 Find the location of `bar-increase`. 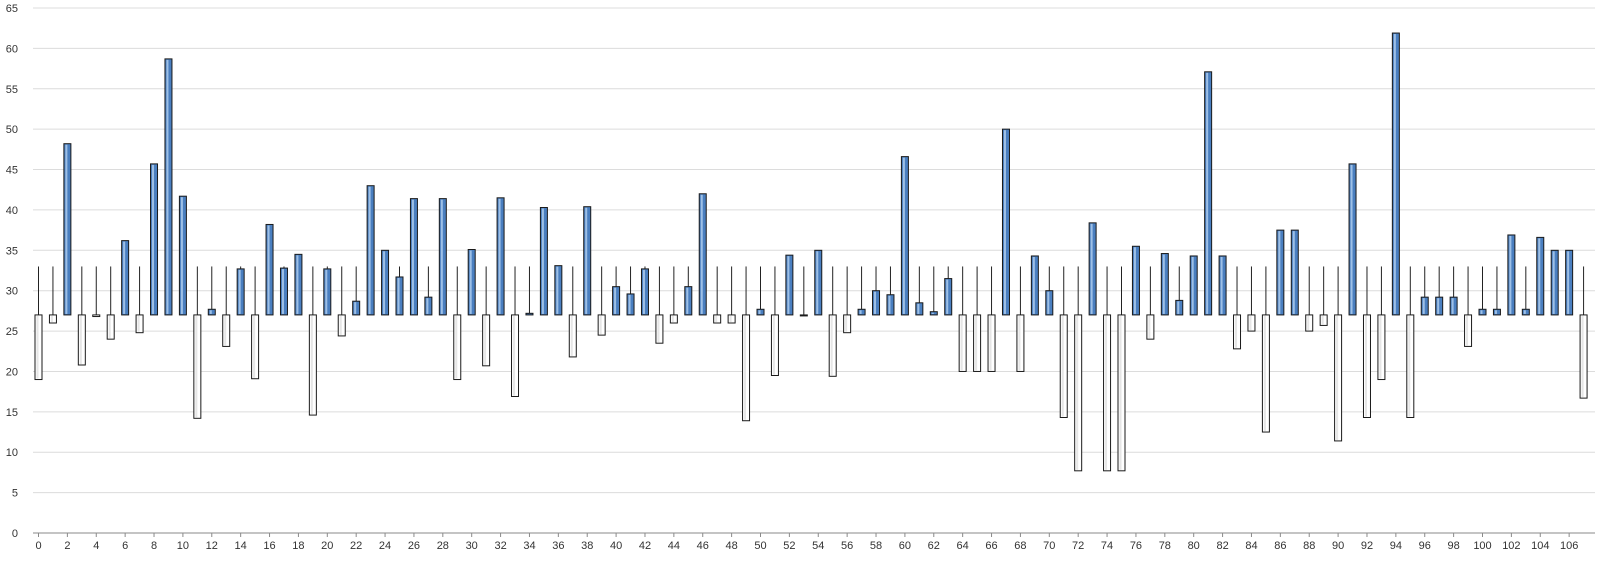

bar-increase is located at coordinates (529, 314).